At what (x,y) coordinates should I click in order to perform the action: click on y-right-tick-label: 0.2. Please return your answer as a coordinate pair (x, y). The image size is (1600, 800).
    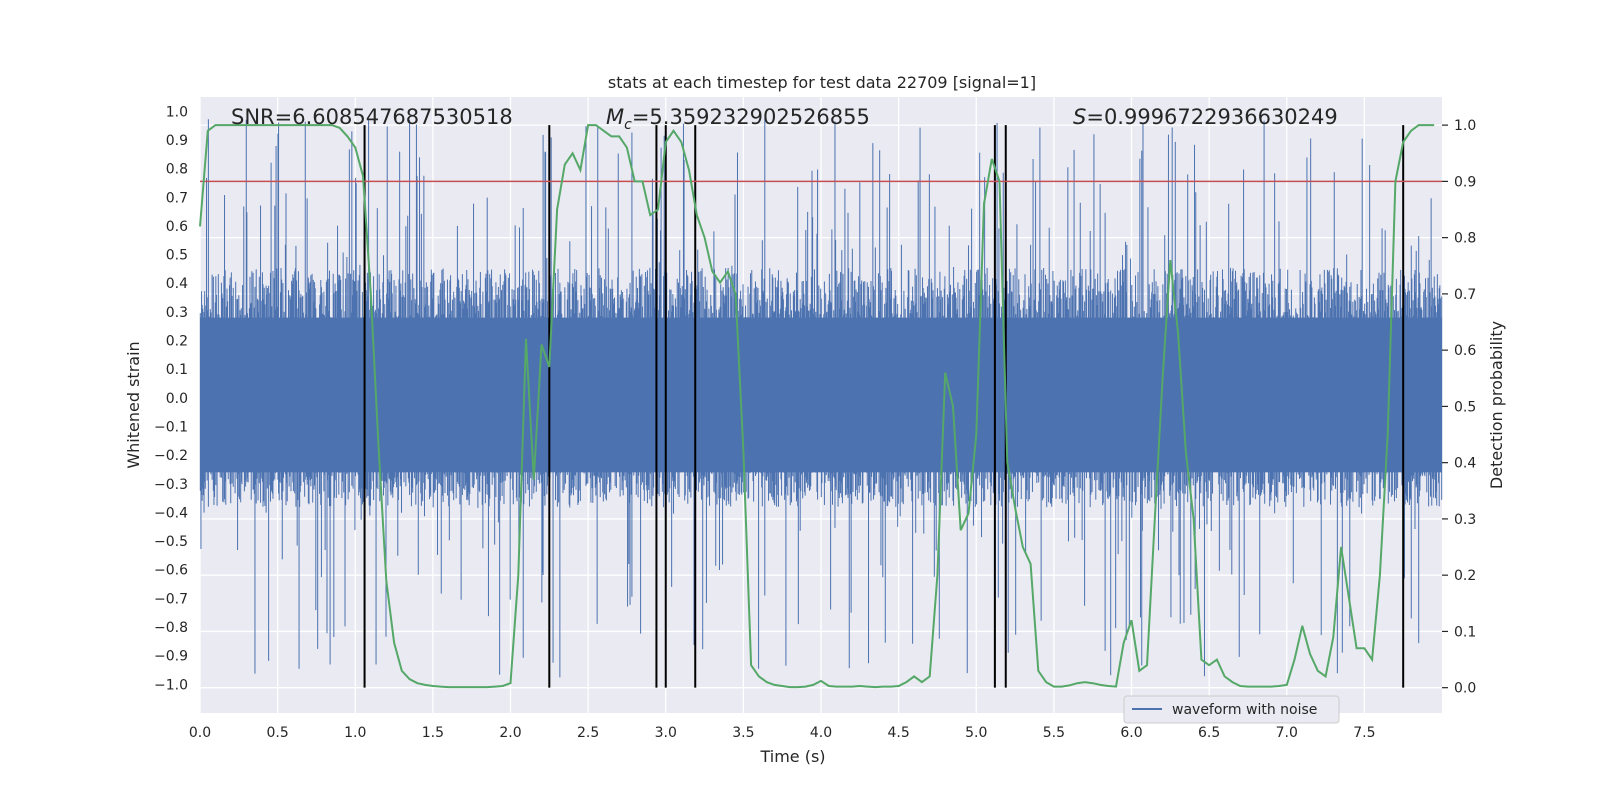
    Looking at the image, I should click on (1465, 576).